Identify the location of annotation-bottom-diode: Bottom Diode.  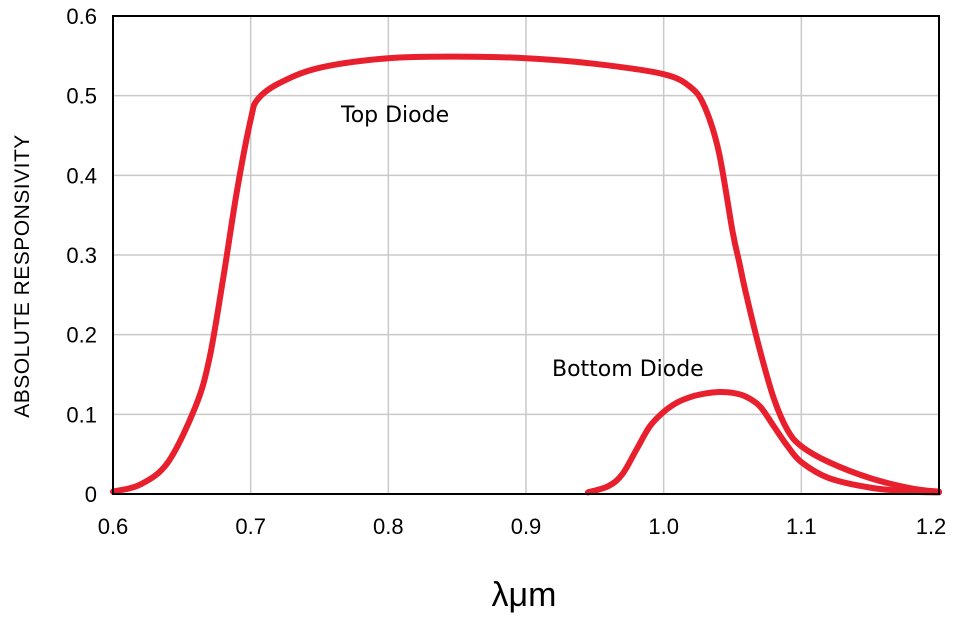
(628, 369).